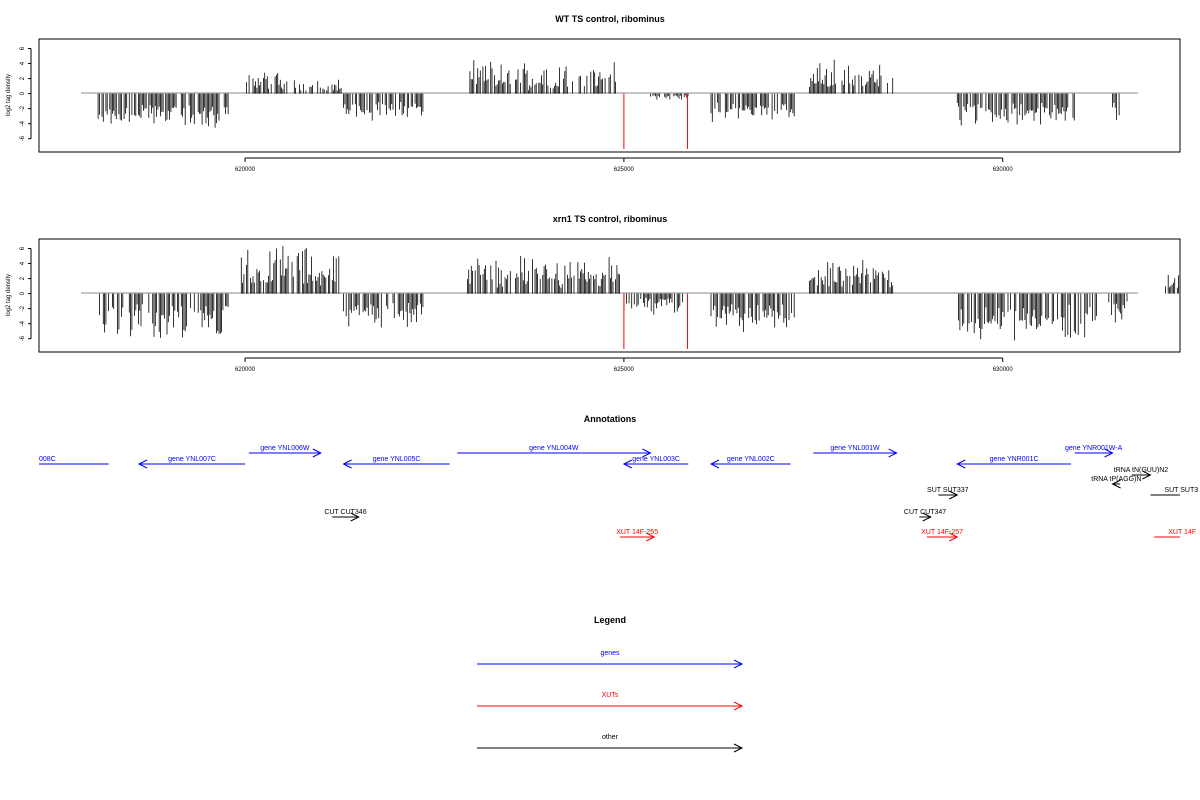 This screenshot has height=800, width=1200. Describe the element at coordinates (26, 93) in the screenshot. I see `panel-wt-y-axis: -6 -4 -2 0 2 4 6` at that location.